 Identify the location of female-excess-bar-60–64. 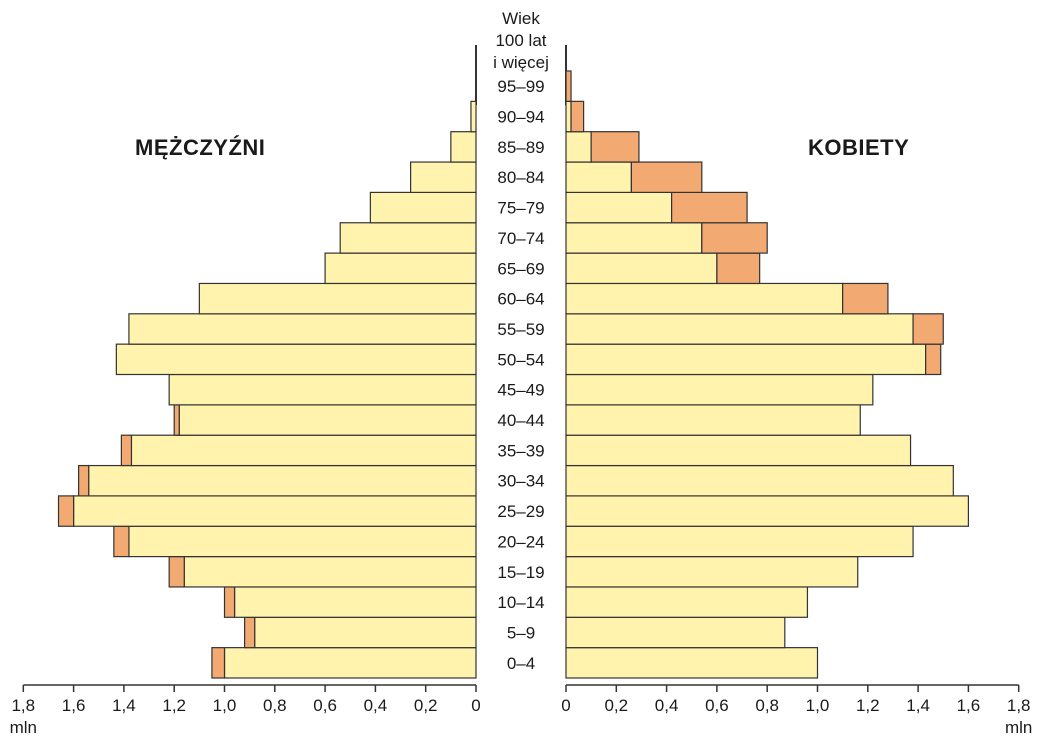
(865, 298).